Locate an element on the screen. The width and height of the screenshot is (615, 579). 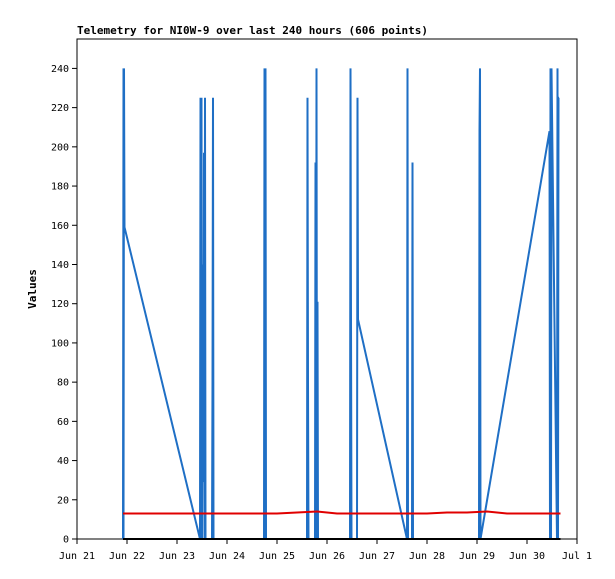
x-tick-label: Jun 22 is located at coordinates (127, 556).